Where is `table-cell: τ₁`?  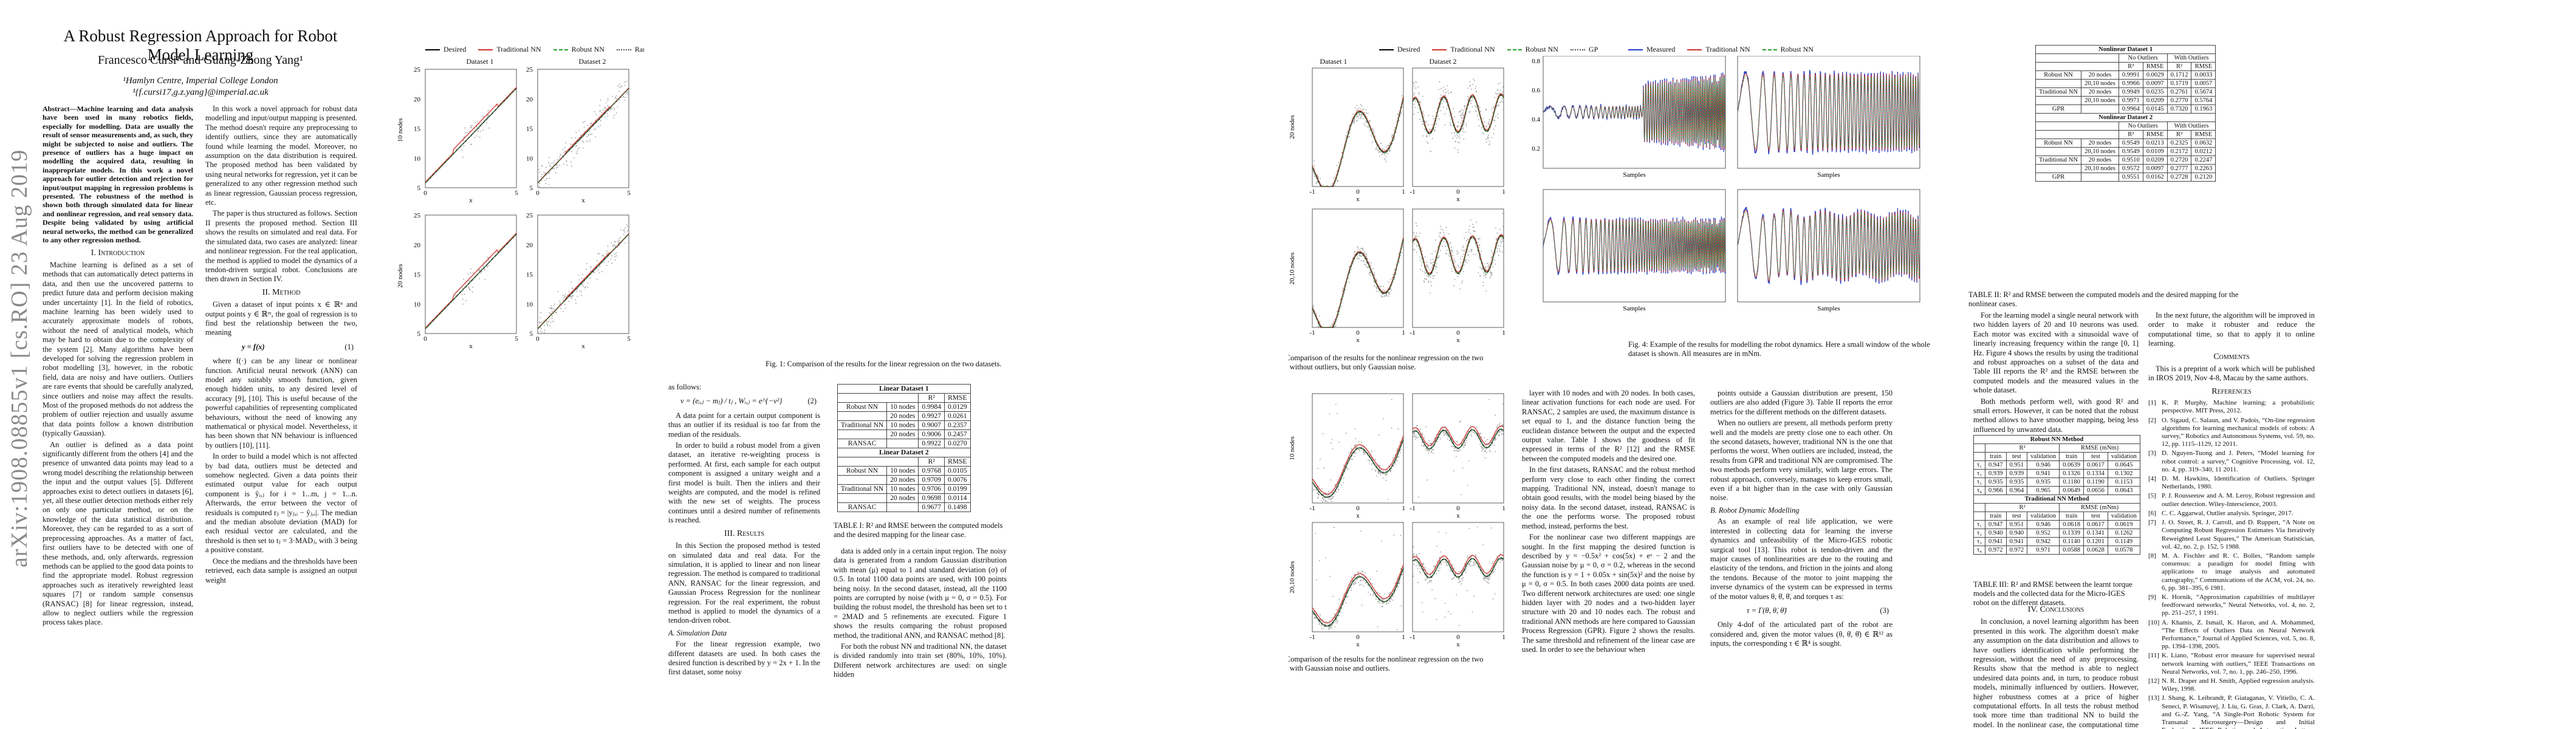
table-cell: τ₁ is located at coordinates (1979, 465).